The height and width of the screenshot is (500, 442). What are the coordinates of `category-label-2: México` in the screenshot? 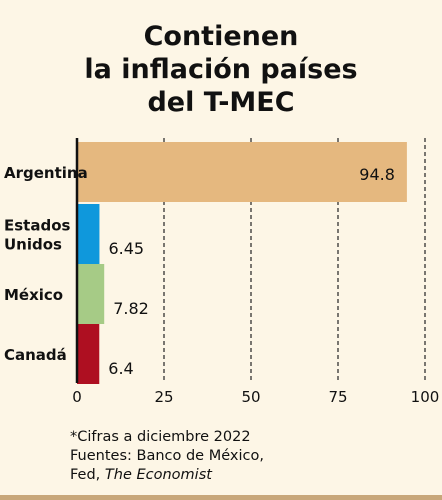 It's located at (33, 295).